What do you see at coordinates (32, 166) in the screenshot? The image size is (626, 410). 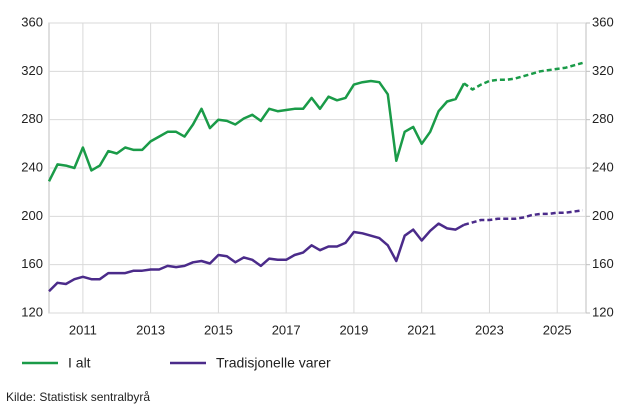 I see `y-tick-label: 240` at bounding box center [32, 166].